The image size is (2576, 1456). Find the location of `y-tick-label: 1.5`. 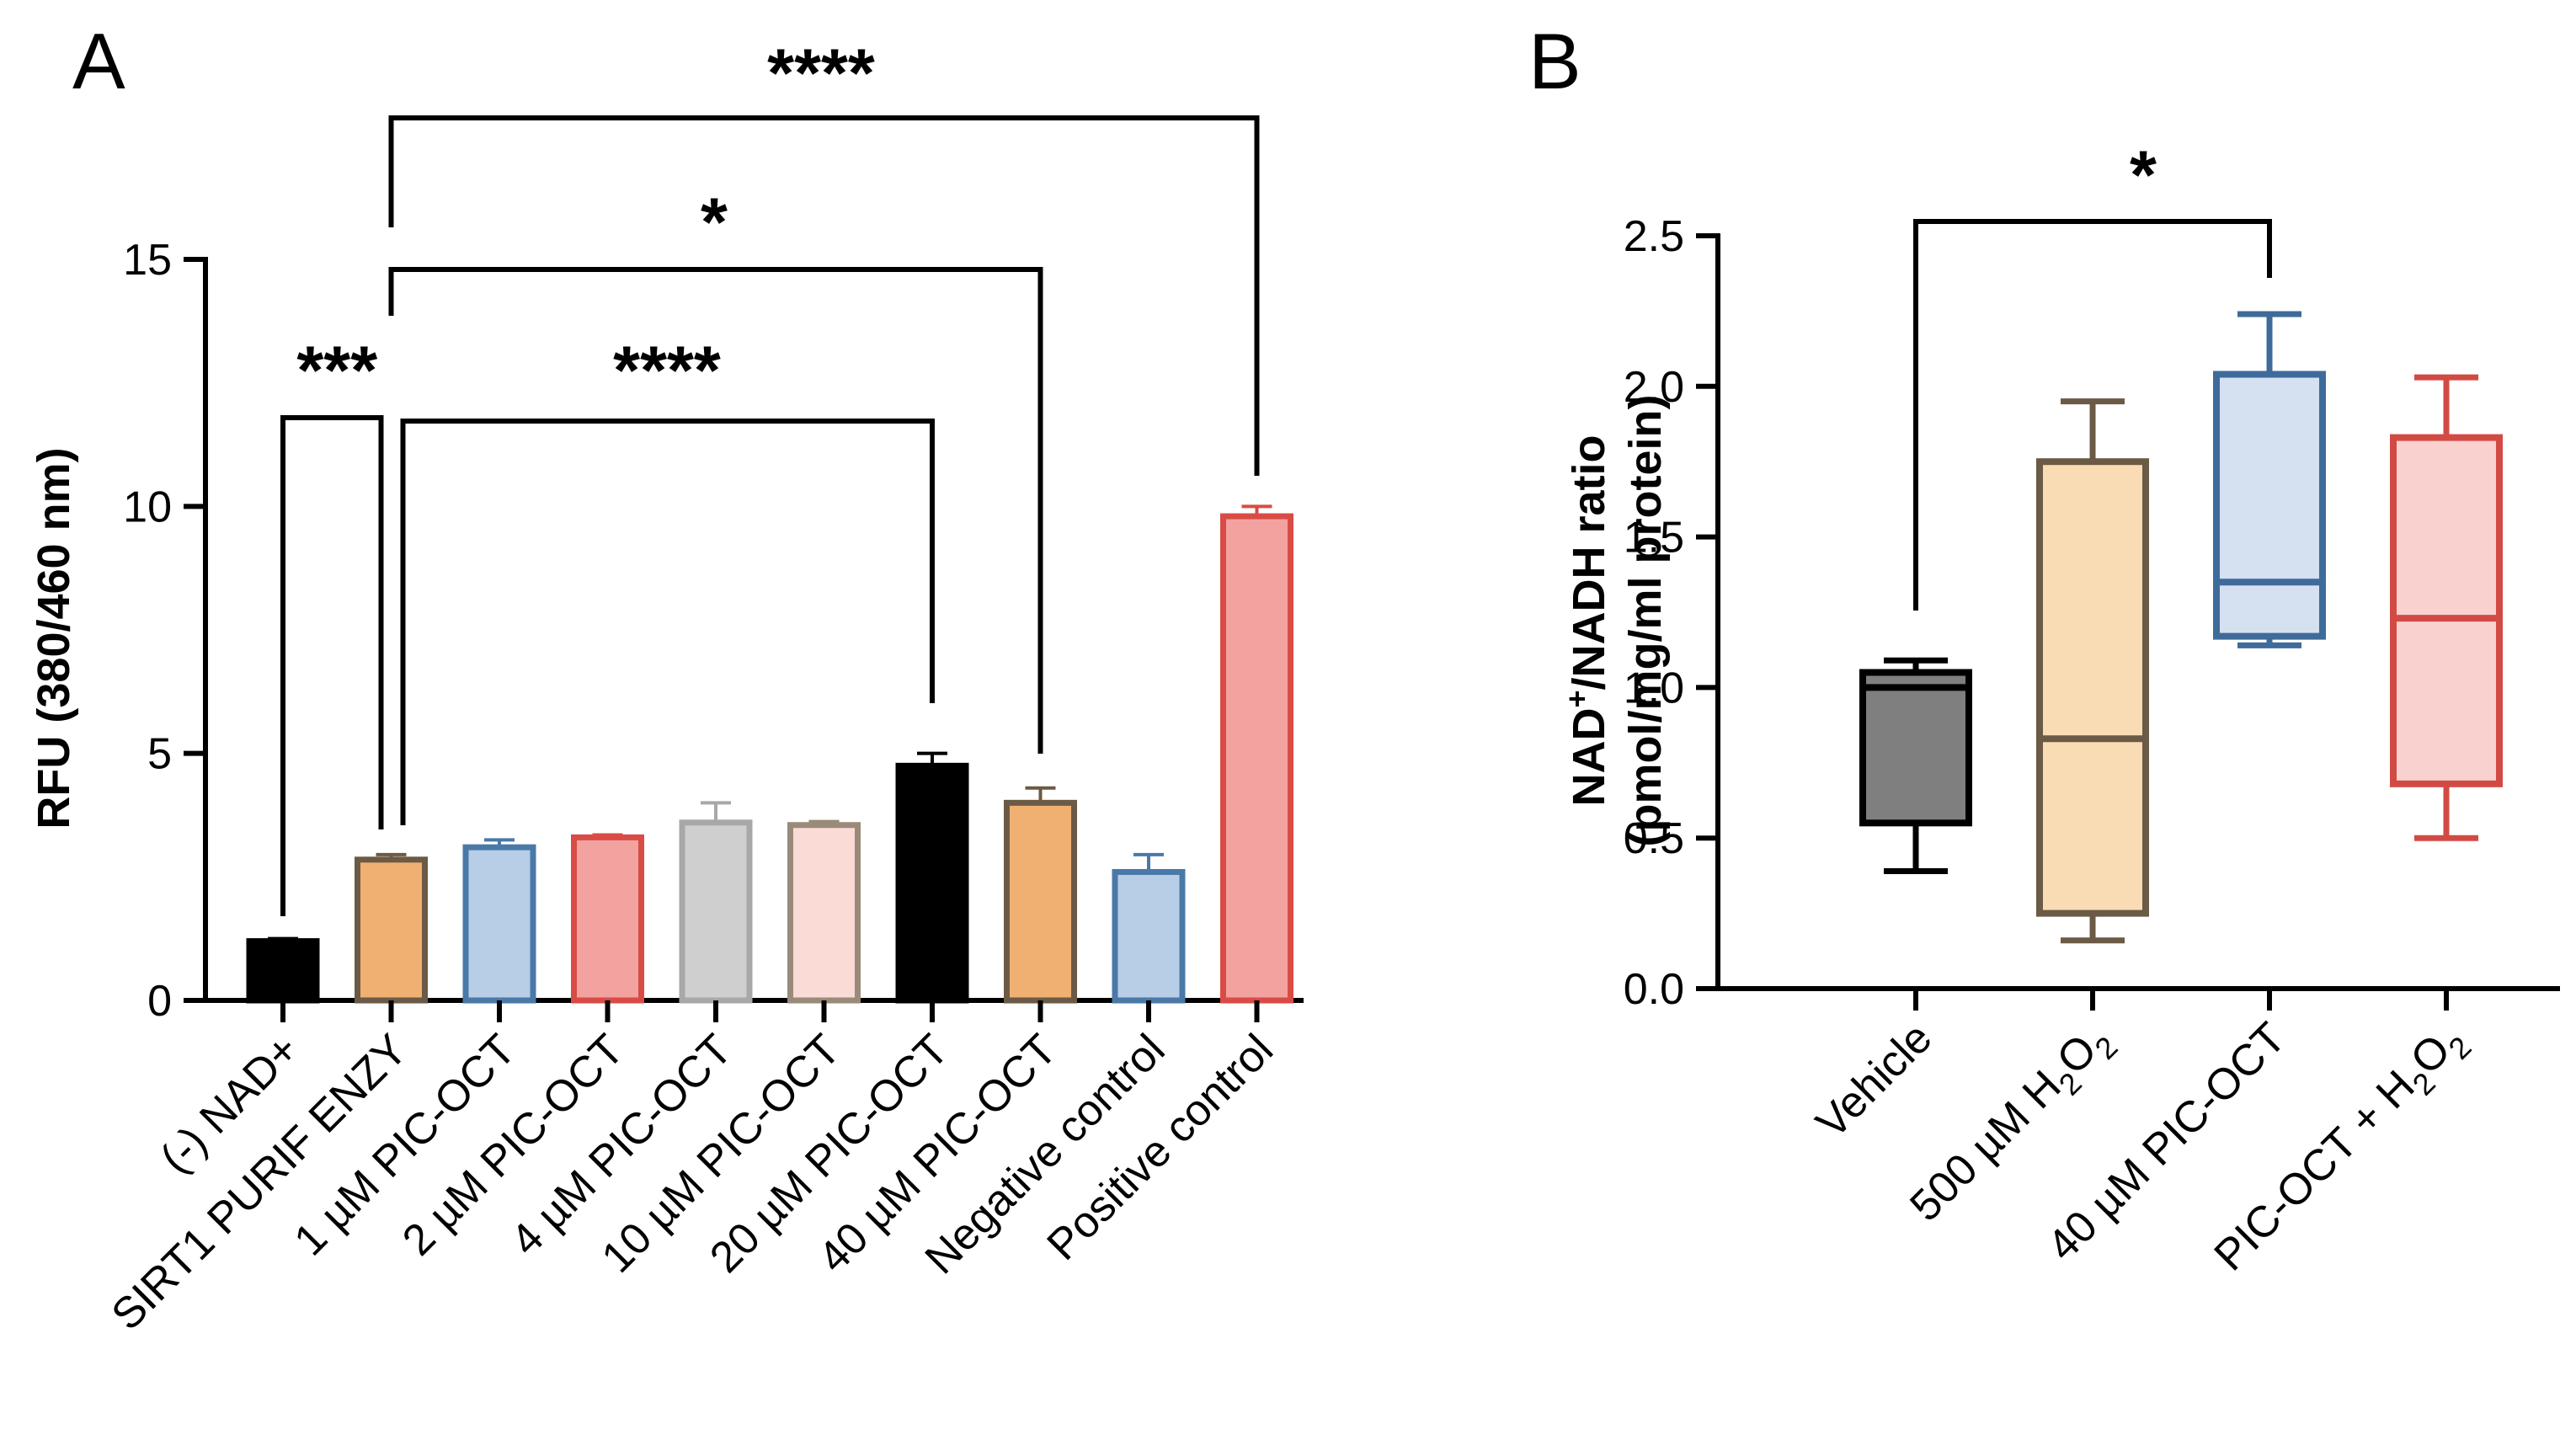

y-tick-label: 1.5 is located at coordinates (1654, 538).